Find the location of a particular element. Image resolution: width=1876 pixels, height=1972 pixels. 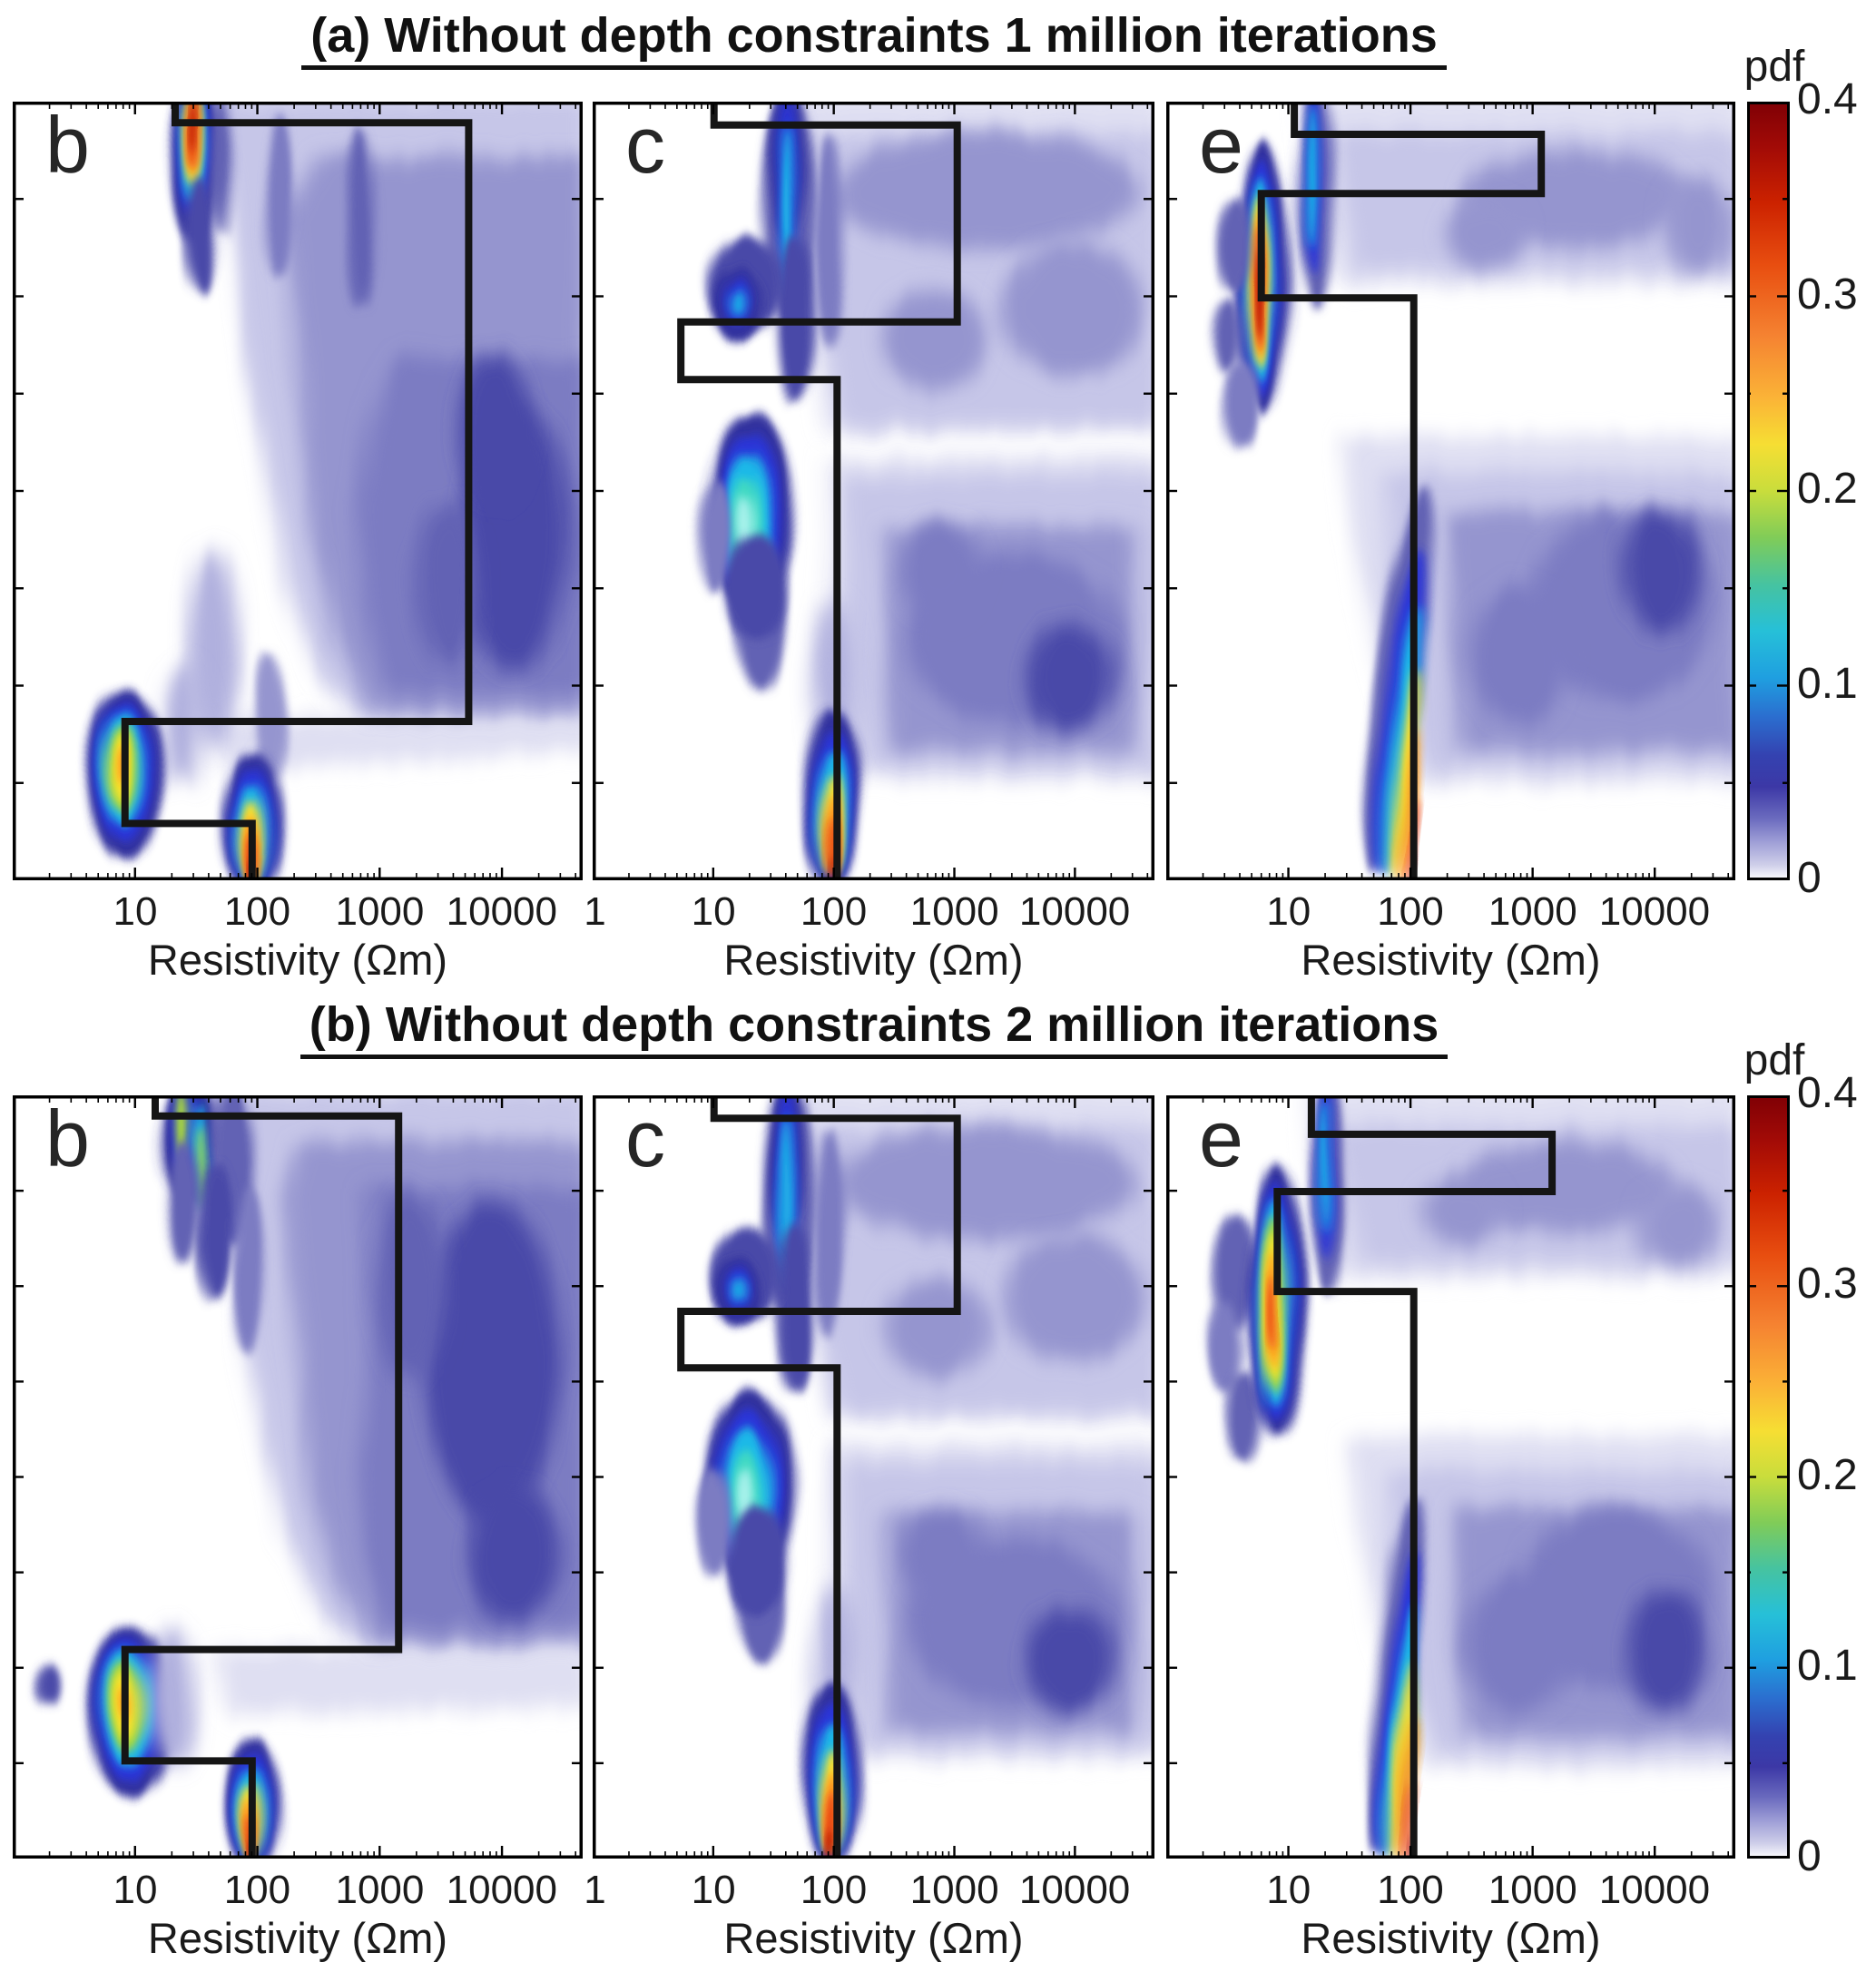

panel-a-b: b is located at coordinates (302, 487).